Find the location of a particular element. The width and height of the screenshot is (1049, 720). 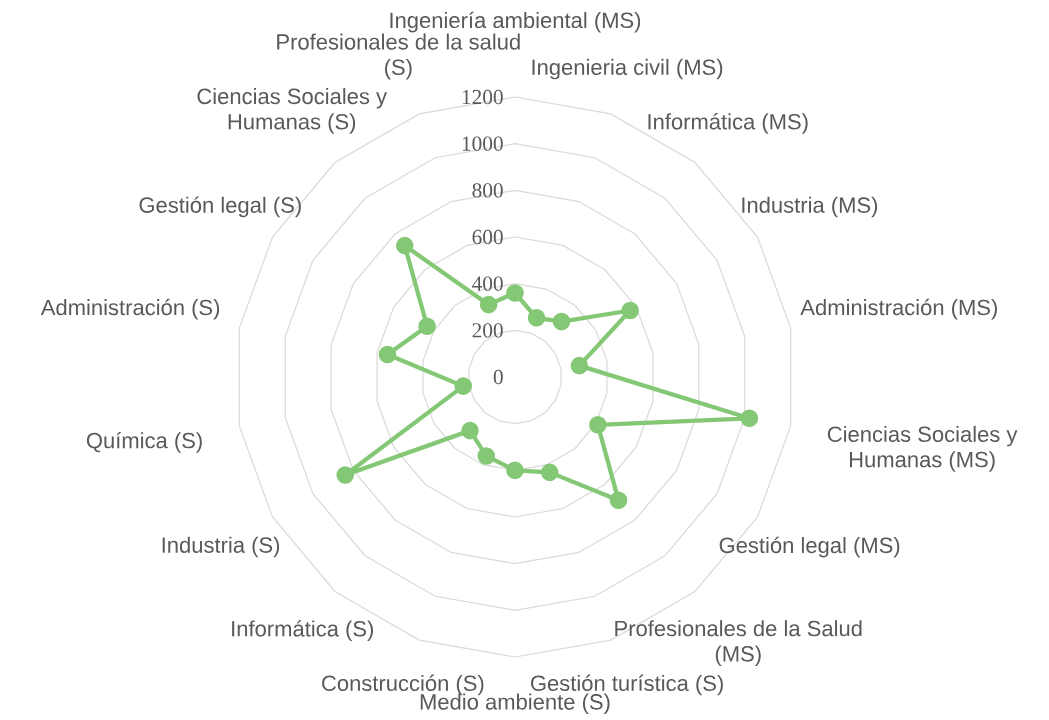

y-tick-label: 0 is located at coordinates (498, 377).